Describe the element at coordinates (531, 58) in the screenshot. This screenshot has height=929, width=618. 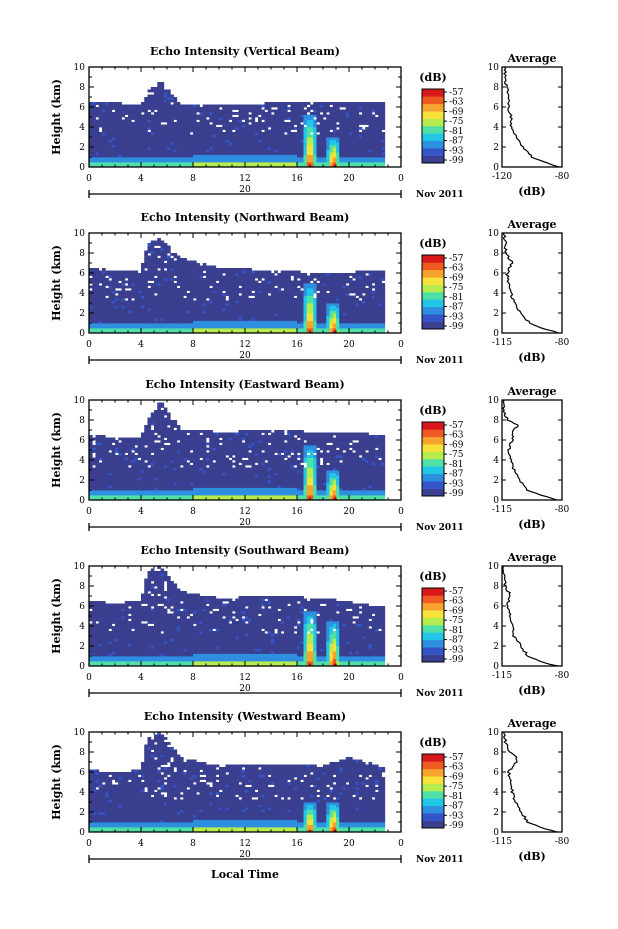
I see `average-title: Average` at that location.